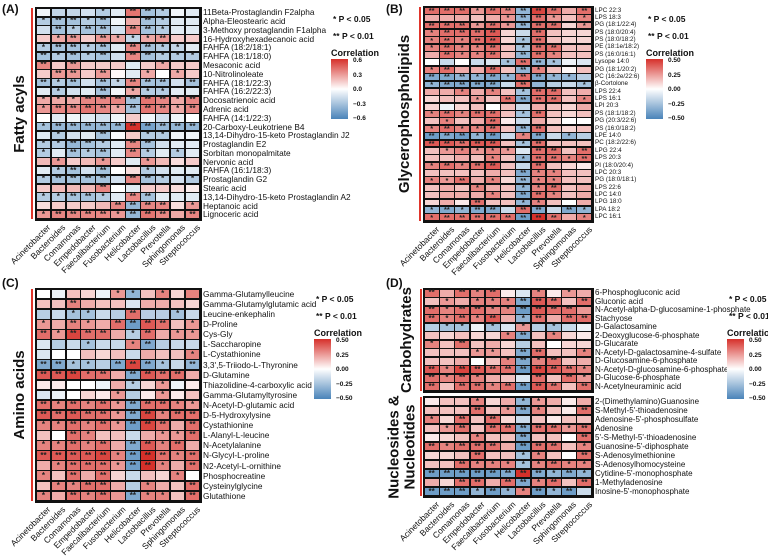 This screenshot has width=768, height=557. What do you see at coordinates (352, 19) in the screenshot?
I see `significance-legend-1: * P < 0.05` at bounding box center [352, 19].